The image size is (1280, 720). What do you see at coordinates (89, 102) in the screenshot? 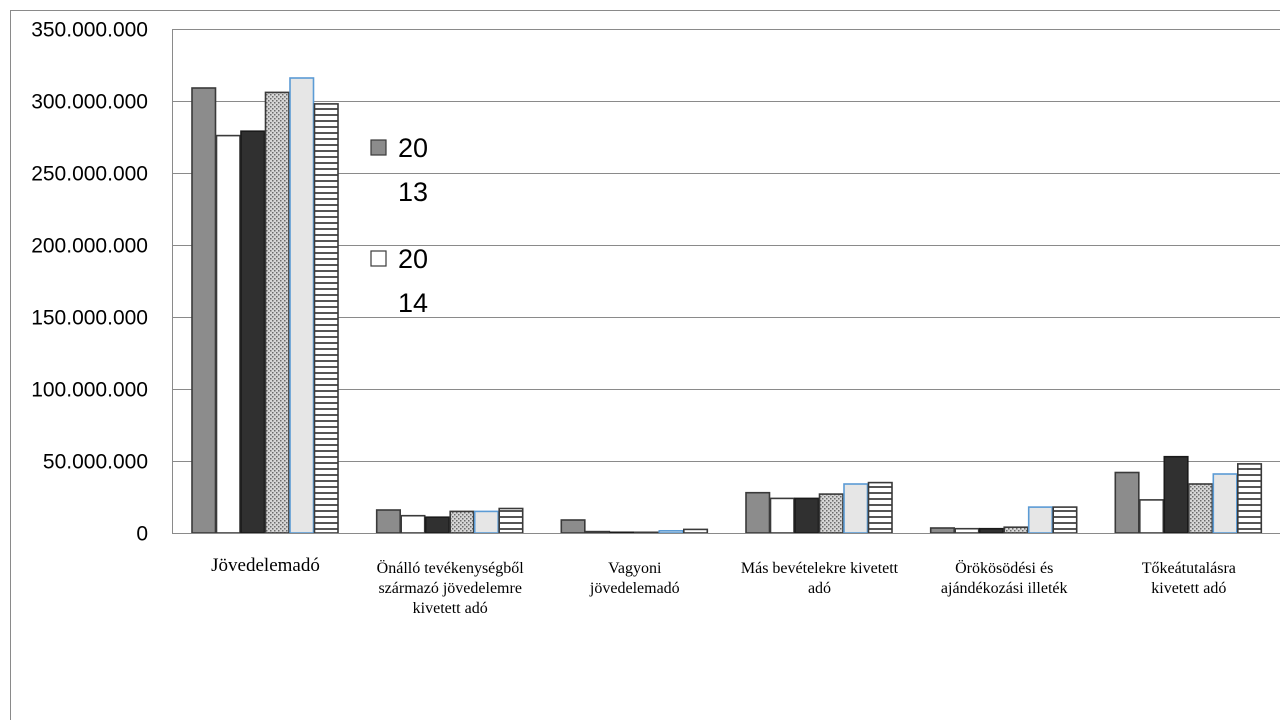
I see `y-tick-label: 300.000.000` at bounding box center [89, 102].